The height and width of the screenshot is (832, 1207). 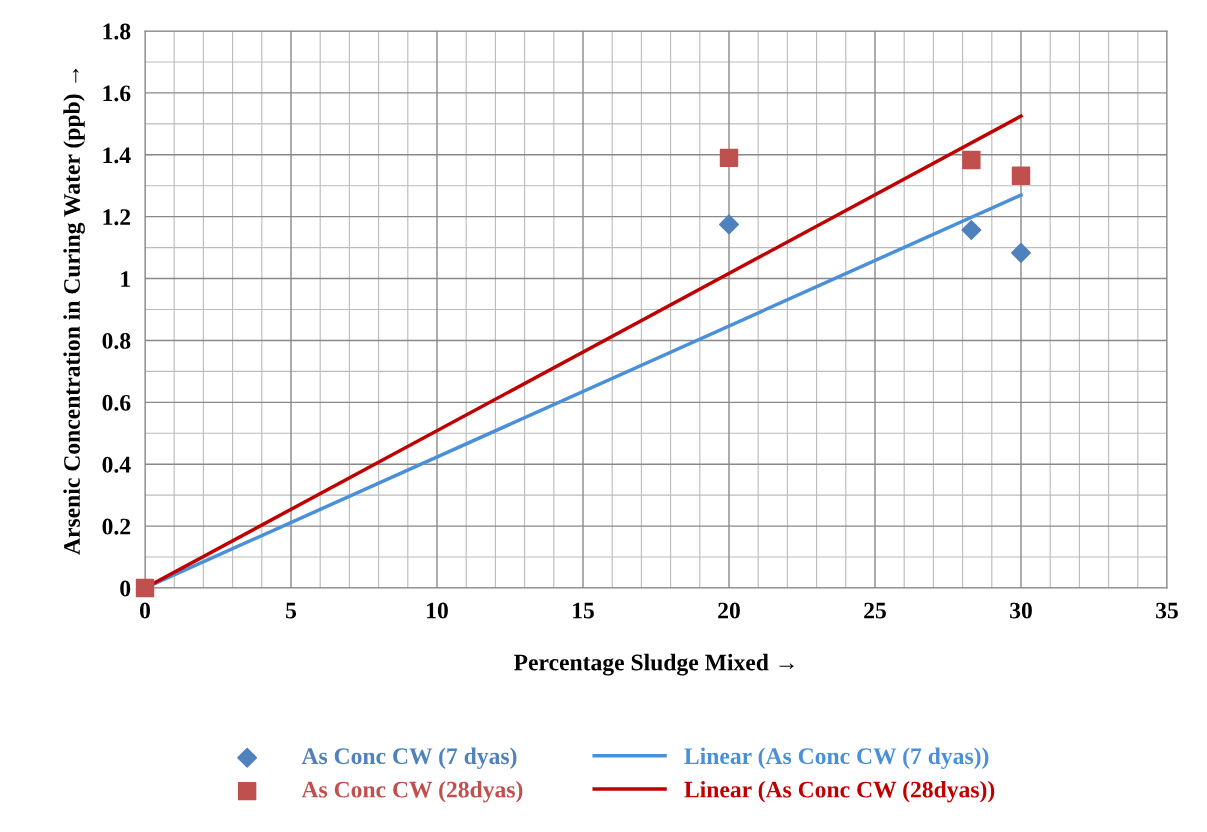 What do you see at coordinates (125, 279) in the screenshot?
I see `y-tick-label: 1` at bounding box center [125, 279].